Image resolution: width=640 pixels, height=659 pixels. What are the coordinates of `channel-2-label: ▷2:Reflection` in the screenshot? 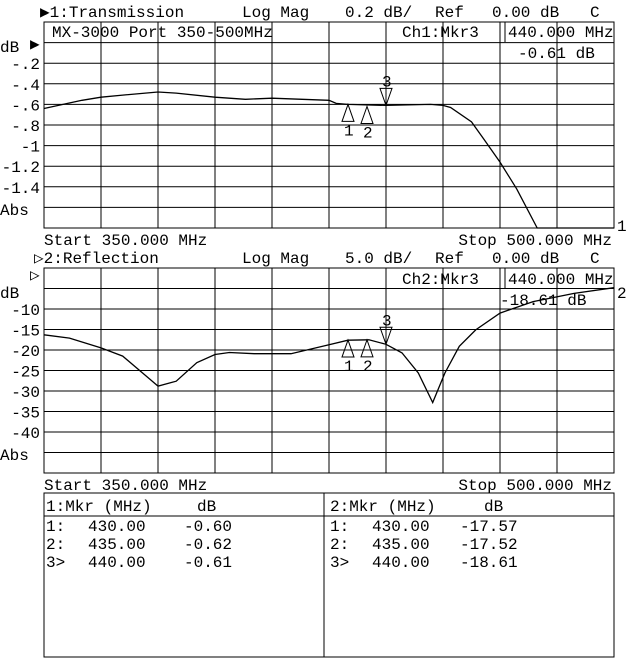 It's located at (96, 259).